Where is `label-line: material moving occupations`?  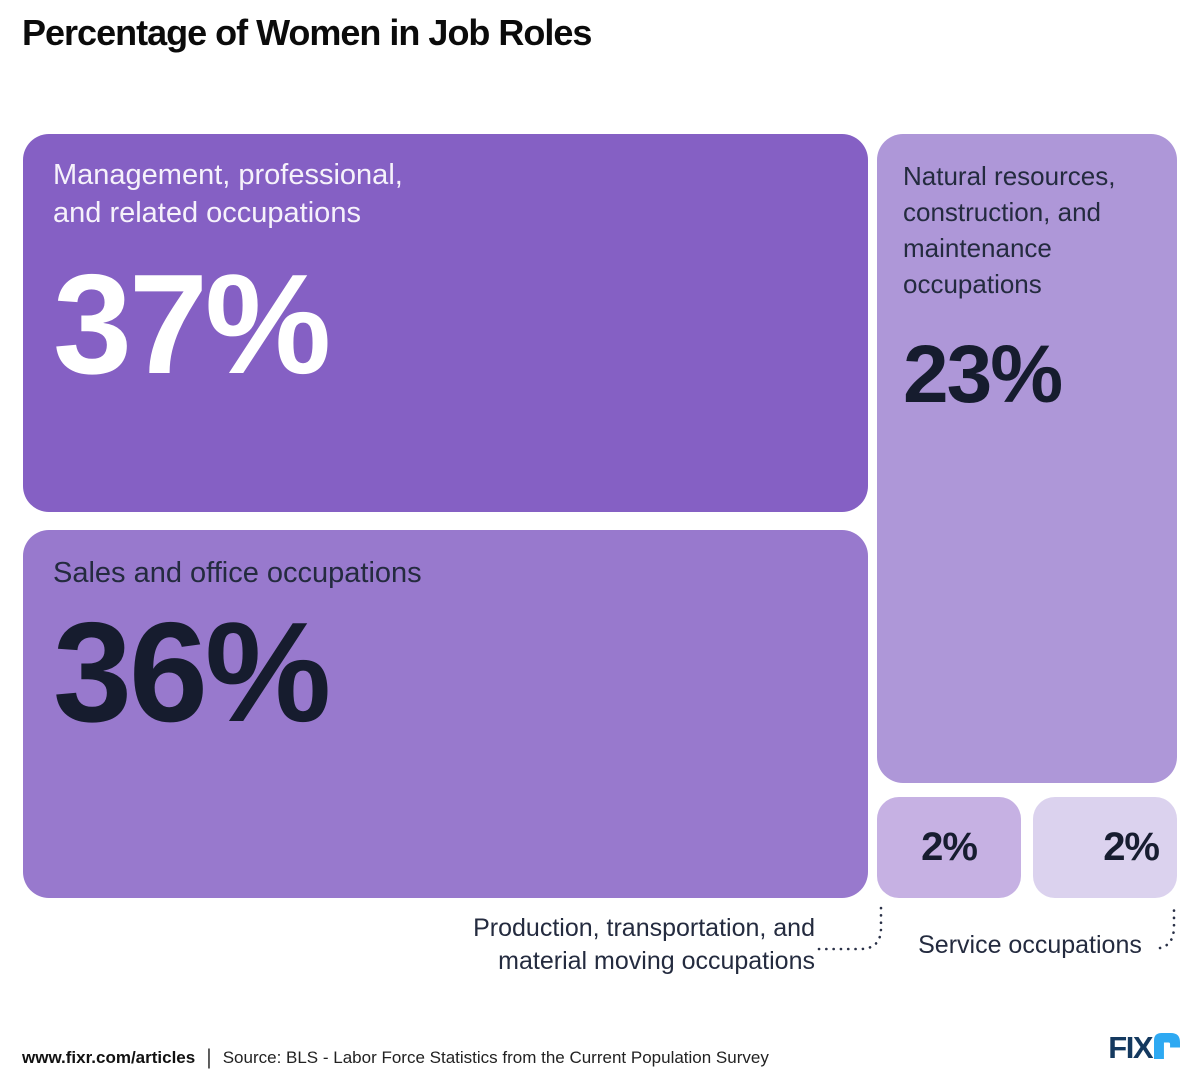 label-line: material moving occupations is located at coordinates (656, 961).